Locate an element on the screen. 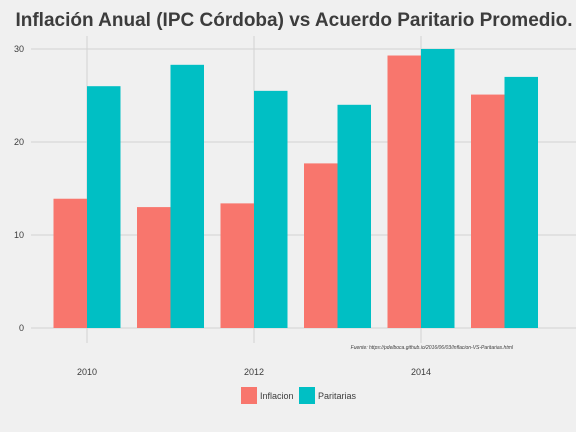 This screenshot has width=576, height=432. x-tick-label: 2012 is located at coordinates (254, 372).